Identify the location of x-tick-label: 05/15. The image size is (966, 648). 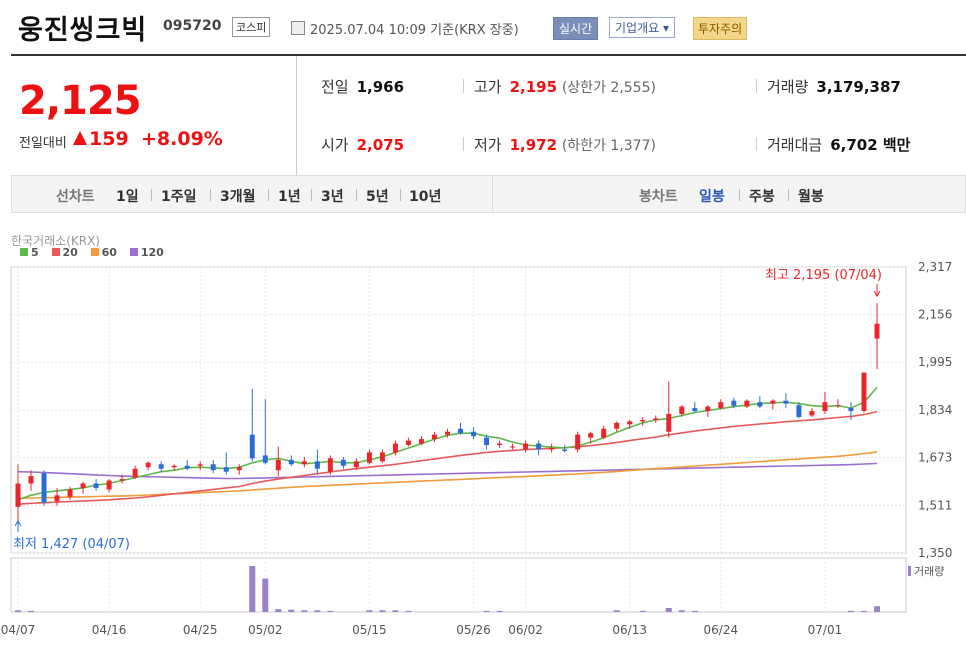
(369, 630).